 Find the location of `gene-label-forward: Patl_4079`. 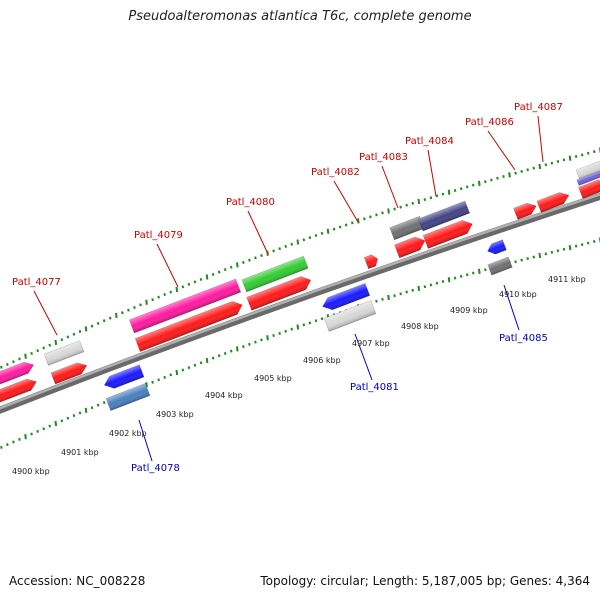

gene-label-forward: Patl_4079 is located at coordinates (158, 235).